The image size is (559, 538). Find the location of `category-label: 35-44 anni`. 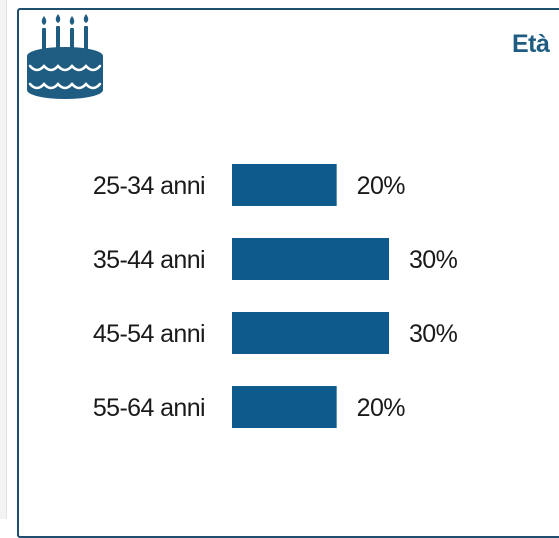

category-label: 35-44 anni is located at coordinates (149, 260).